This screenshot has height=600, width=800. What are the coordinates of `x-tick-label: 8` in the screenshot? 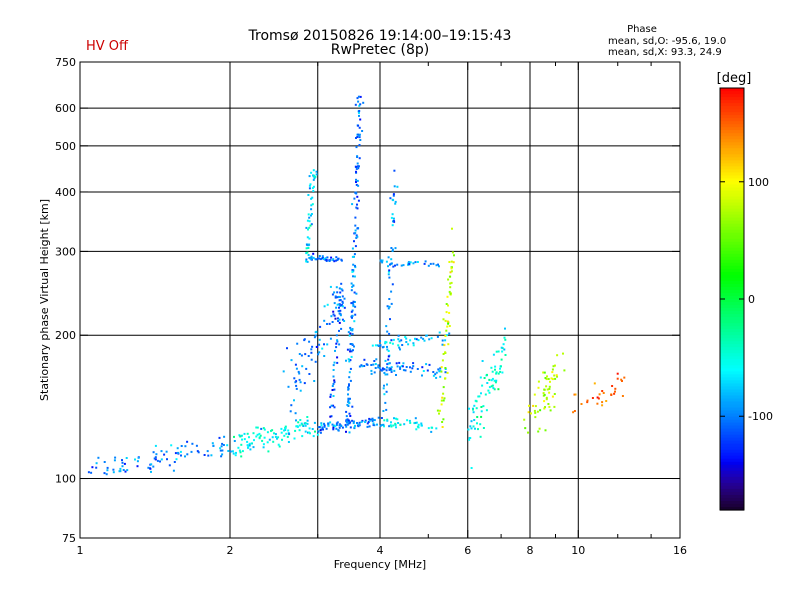 It's located at (530, 550).